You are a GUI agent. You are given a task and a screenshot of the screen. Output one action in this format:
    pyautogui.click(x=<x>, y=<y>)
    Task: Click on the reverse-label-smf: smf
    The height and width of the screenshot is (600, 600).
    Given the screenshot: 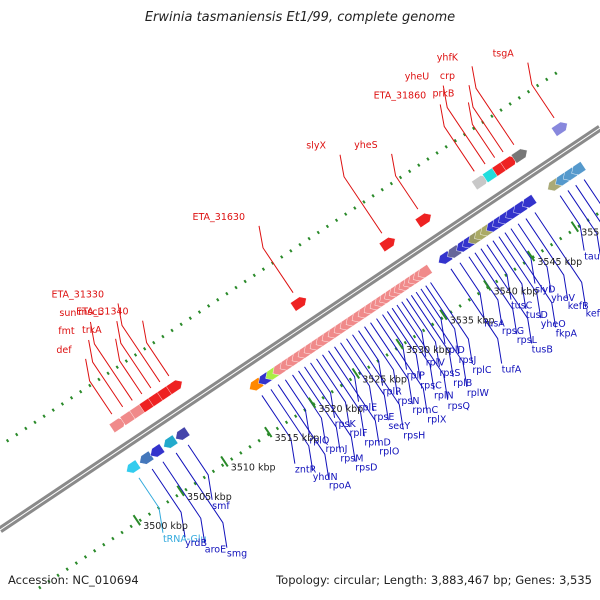 What is the action you would take?
    pyautogui.click(x=221, y=506)
    